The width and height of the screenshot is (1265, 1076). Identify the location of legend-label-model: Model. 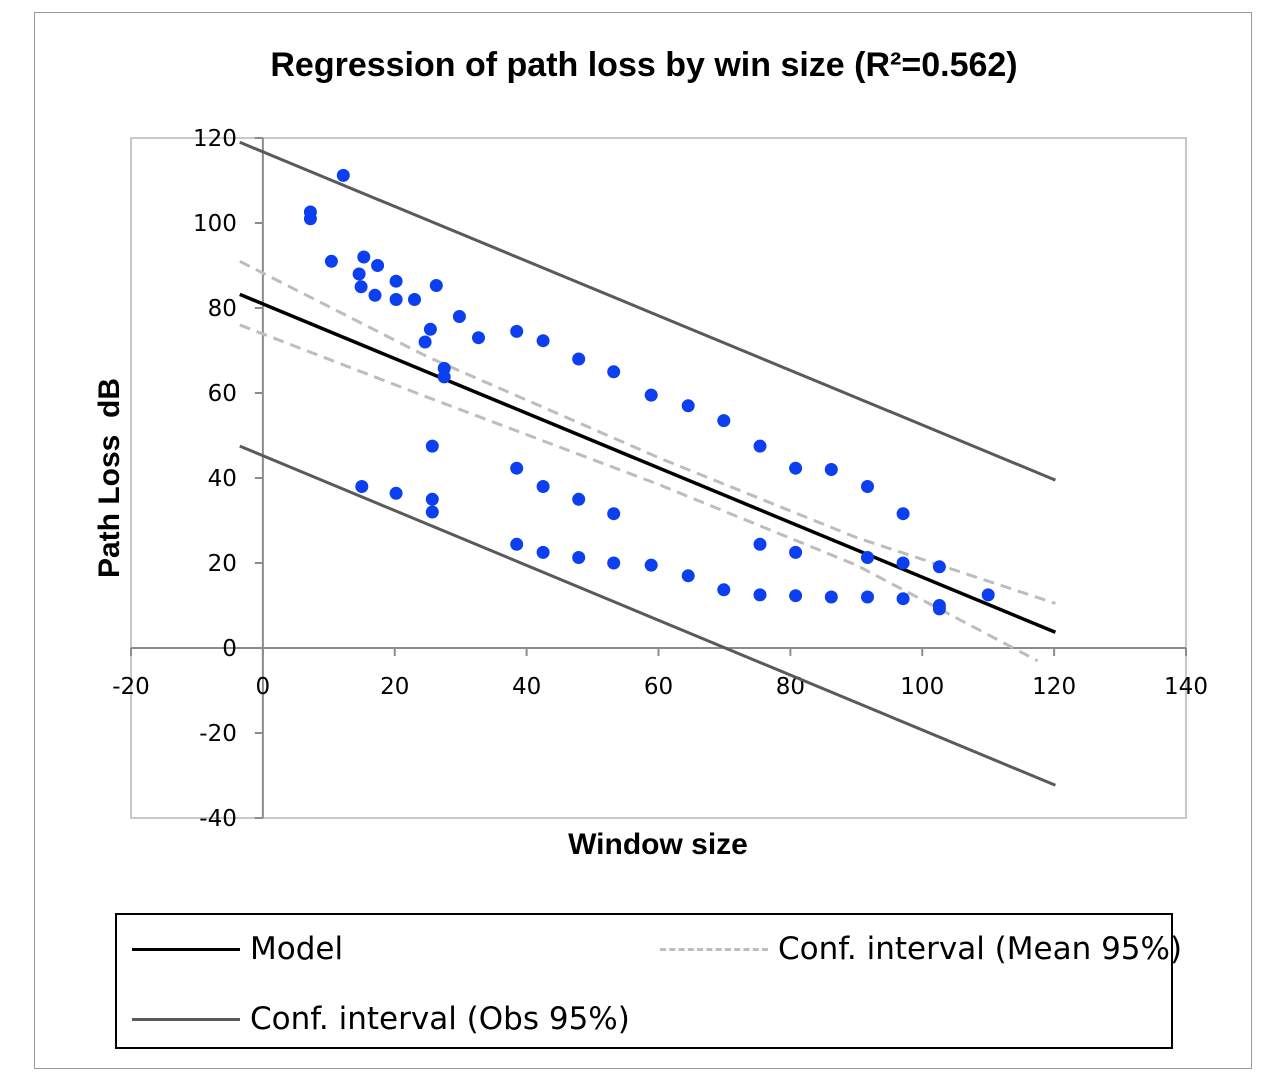
(297, 949).